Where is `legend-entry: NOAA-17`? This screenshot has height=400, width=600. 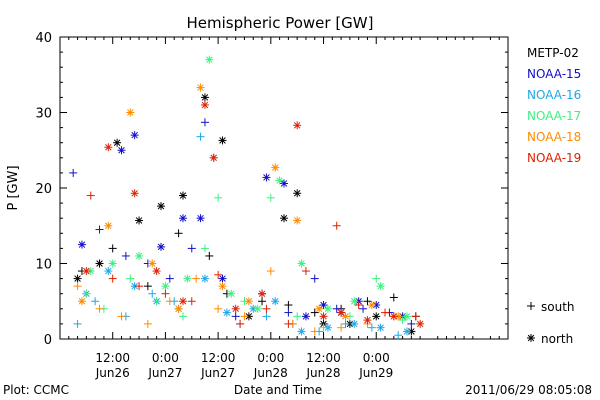
legend-entry: NOAA-17 is located at coordinates (554, 116).